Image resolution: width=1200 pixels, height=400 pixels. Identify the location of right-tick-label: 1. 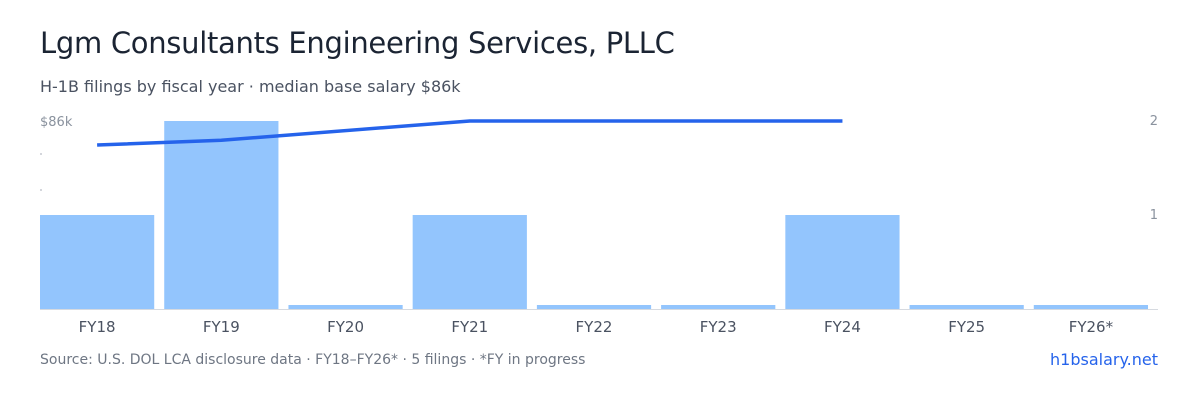
(1154, 215).